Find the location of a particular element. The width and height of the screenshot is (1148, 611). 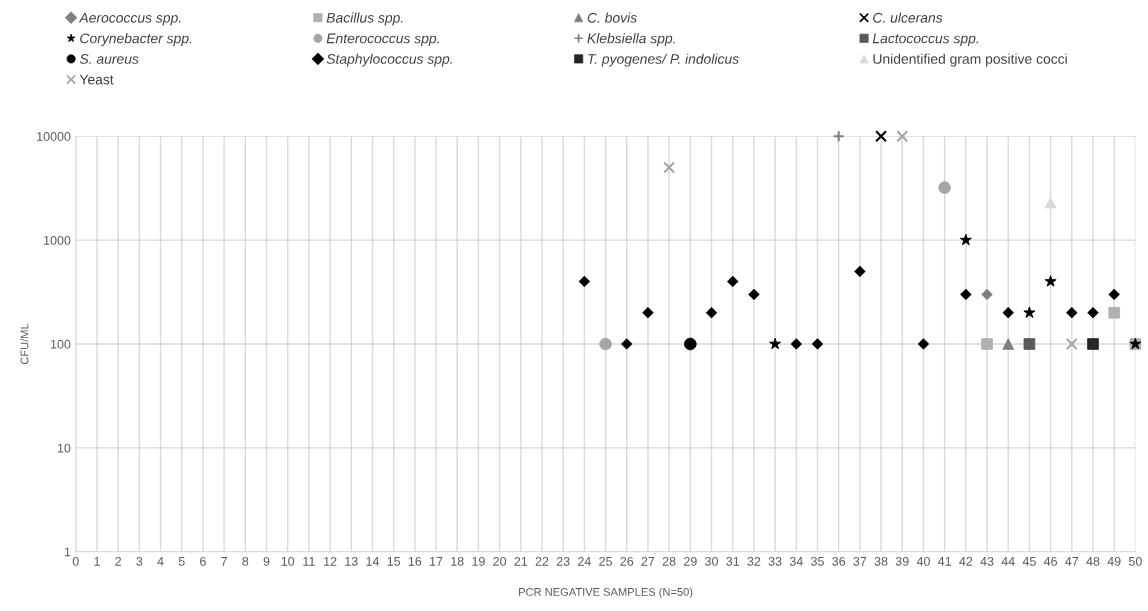

x-tick-label: 39 is located at coordinates (902, 561).